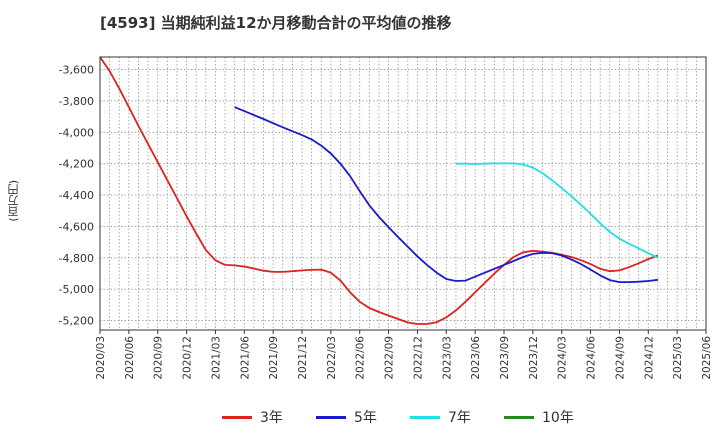 This screenshot has width=720, height=440. I want to click on legend-label: 3年, so click(271, 418).